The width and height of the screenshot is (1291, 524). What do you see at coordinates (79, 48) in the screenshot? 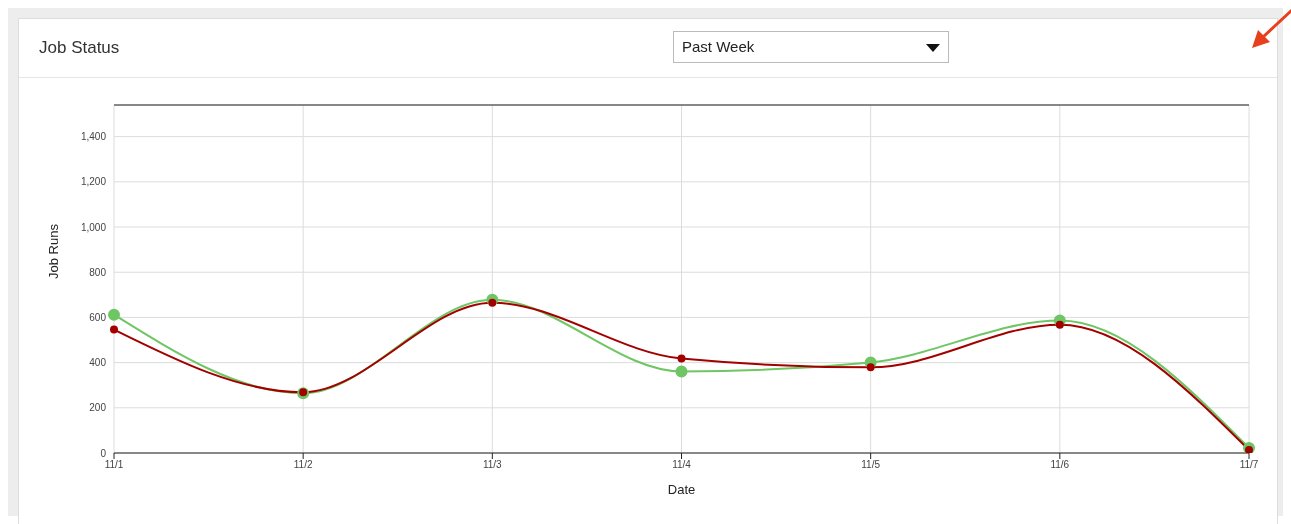
I see `chart-title: Job Status` at bounding box center [79, 48].